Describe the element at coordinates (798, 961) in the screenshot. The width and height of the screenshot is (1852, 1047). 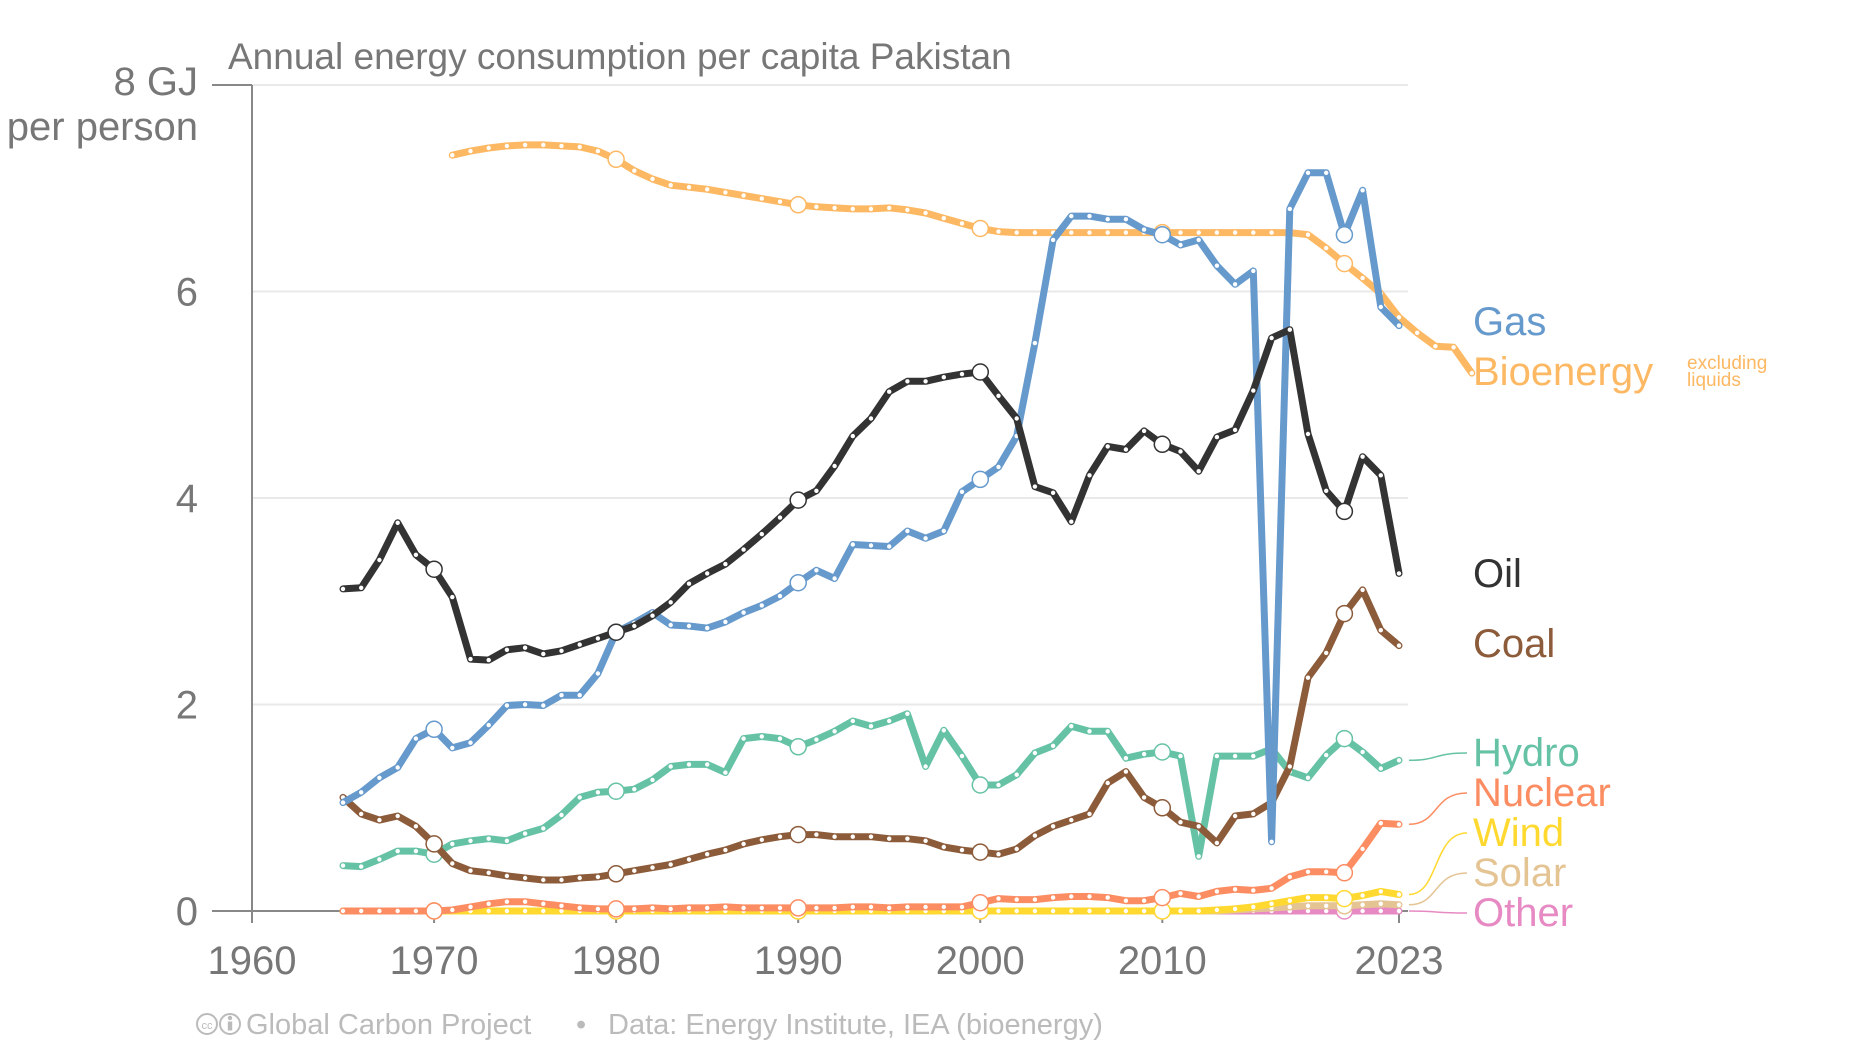
I see `x-tick-label: 1990` at that location.